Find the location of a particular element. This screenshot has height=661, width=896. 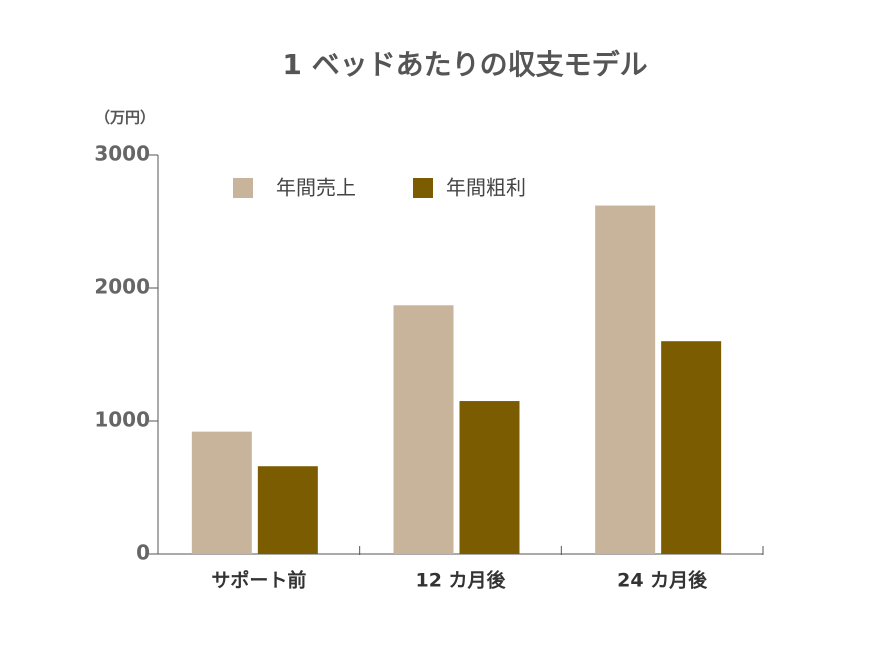

y-tick-label: 3000 is located at coordinates (122, 154).